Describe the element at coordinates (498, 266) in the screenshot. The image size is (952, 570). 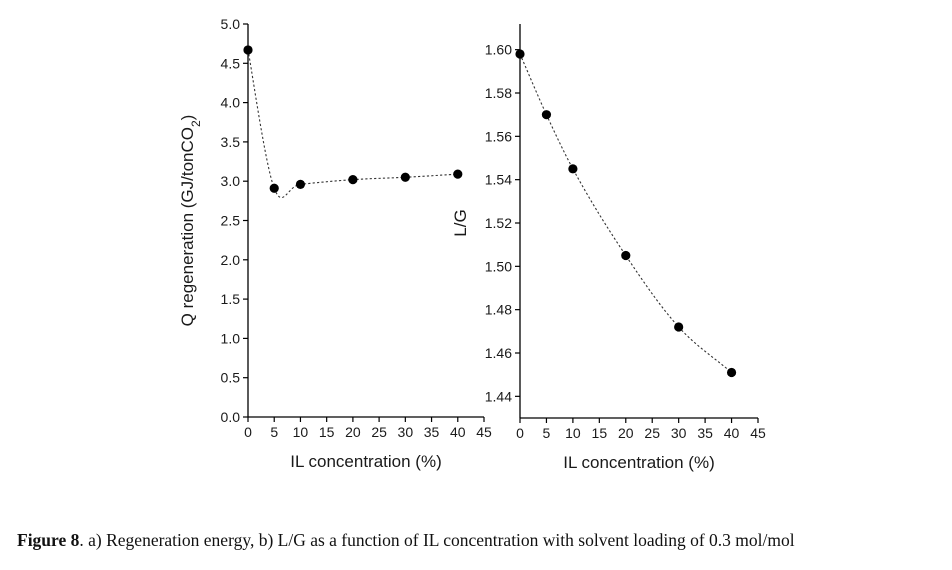
I see `y-tick-label: 1.50` at that location.